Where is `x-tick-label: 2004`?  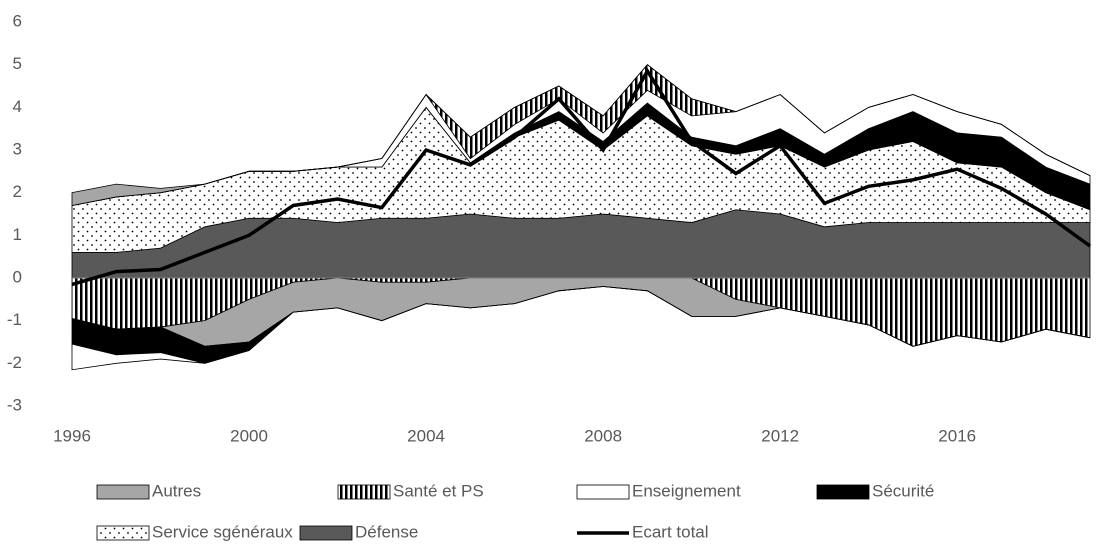 x-tick-label: 2004 is located at coordinates (426, 435).